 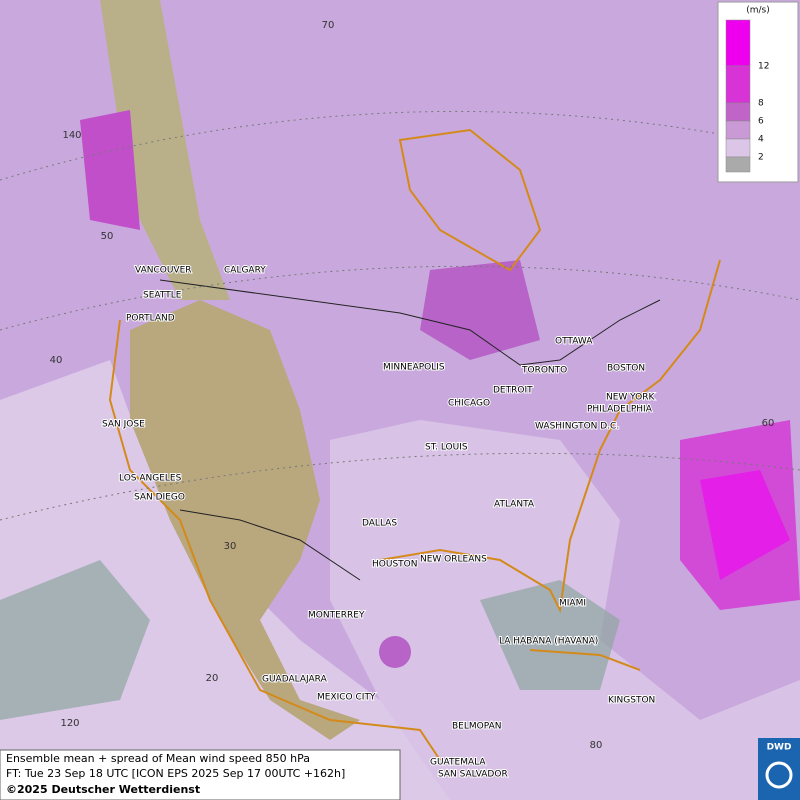 I want to click on city-label: SAN DIEGO, so click(x=159, y=498).